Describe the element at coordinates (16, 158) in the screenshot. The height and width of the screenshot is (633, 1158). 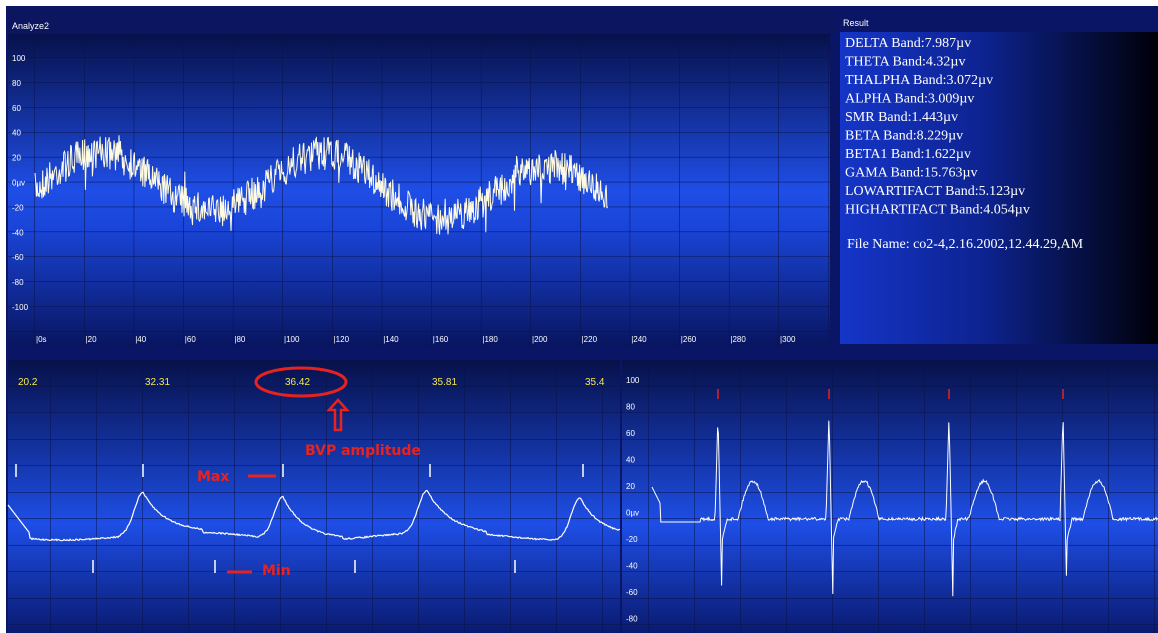
I see `y-label: 20` at that location.